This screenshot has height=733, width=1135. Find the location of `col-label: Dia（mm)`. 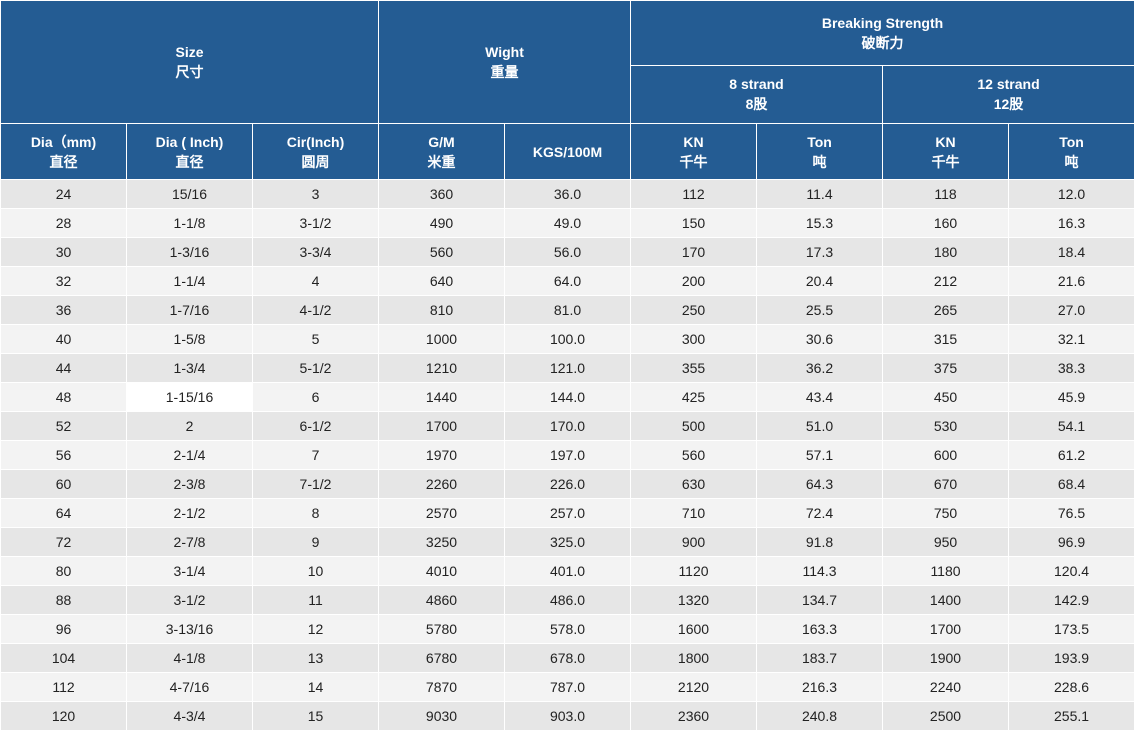

col-label: Dia（mm) is located at coordinates (63, 141).